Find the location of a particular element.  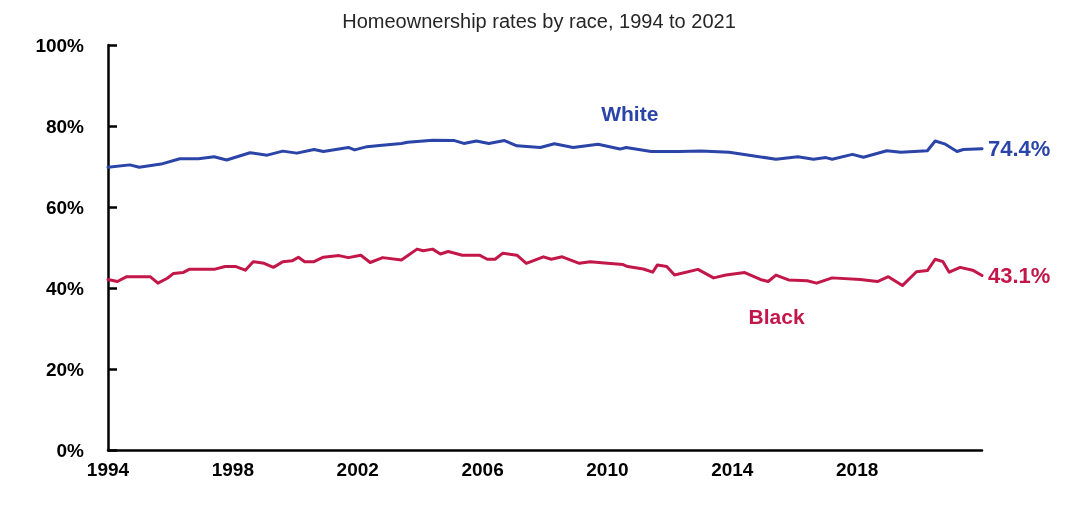

y-tick-label: 60% is located at coordinates (65, 207).